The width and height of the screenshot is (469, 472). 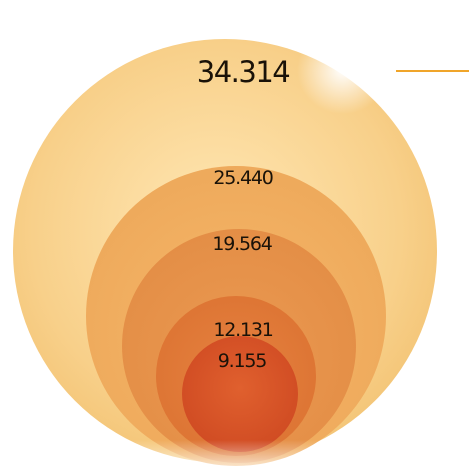 What do you see at coordinates (242, 361) in the screenshot?
I see `label-9155: 9.155` at bounding box center [242, 361].